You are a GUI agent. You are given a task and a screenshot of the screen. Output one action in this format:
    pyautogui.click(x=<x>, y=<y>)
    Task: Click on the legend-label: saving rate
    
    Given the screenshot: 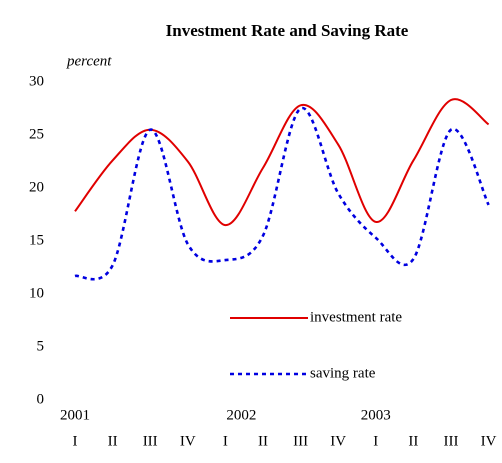 What is the action you would take?
    pyautogui.click(x=343, y=373)
    